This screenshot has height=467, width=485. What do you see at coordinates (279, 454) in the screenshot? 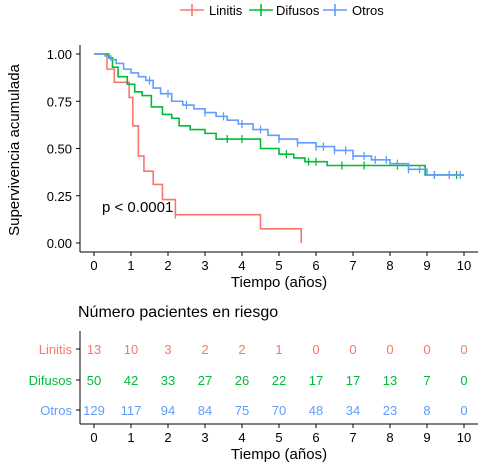
I see `risk-x-axis-title: Tiempo (años)` at bounding box center [279, 454].